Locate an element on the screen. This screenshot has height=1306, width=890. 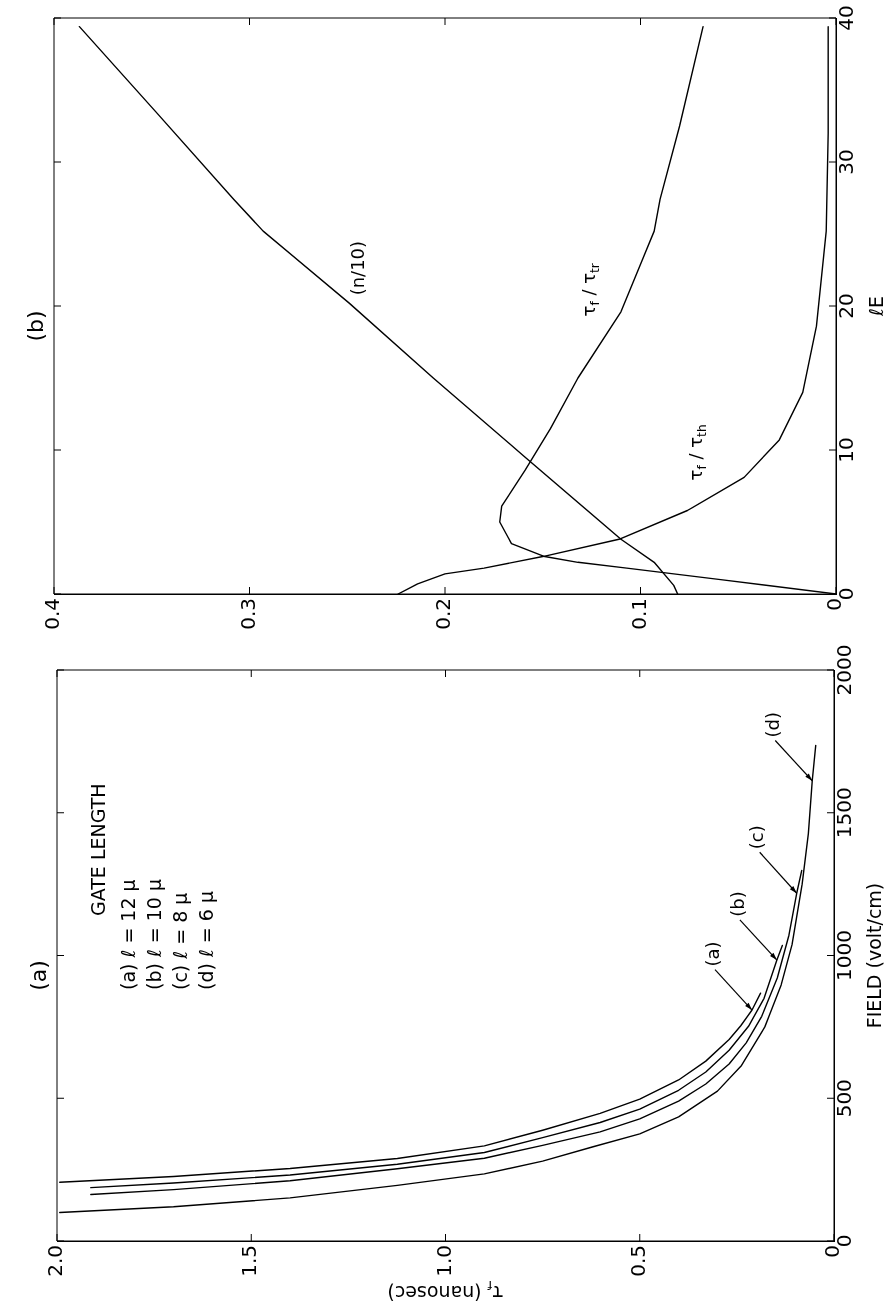
text: τf / τth is located at coordinates (697, 452).